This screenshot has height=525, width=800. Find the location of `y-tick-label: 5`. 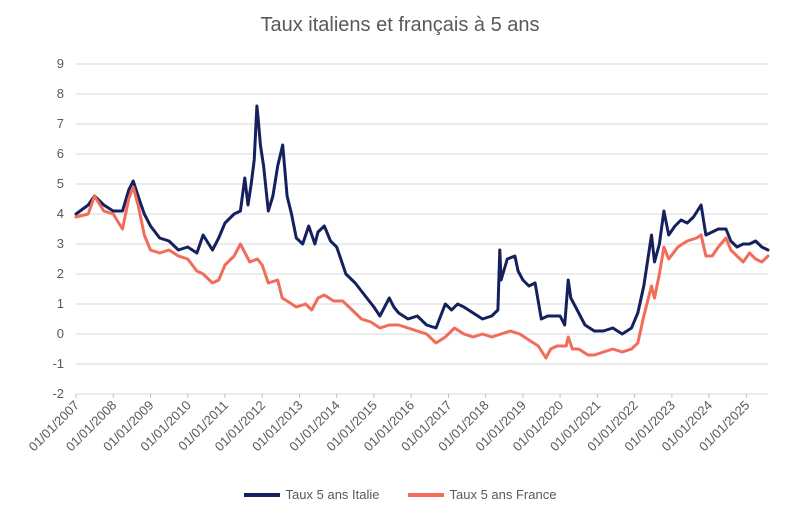

y-tick-label: 5 is located at coordinates (60, 183).